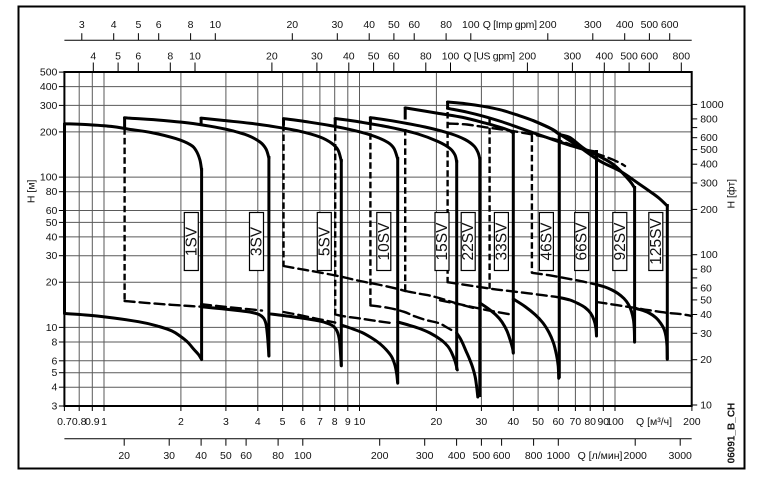  I want to click on svg-text: Q [м³/ч], so click(654, 422).